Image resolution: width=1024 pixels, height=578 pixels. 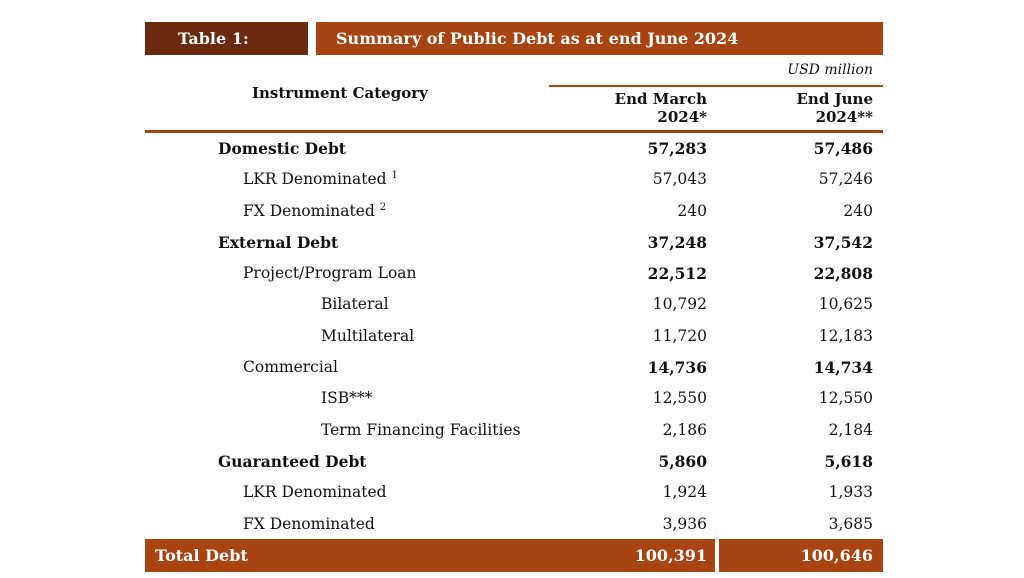 I want to click on table-row: ISB*** 12,550 12,550, so click(x=514, y=398).